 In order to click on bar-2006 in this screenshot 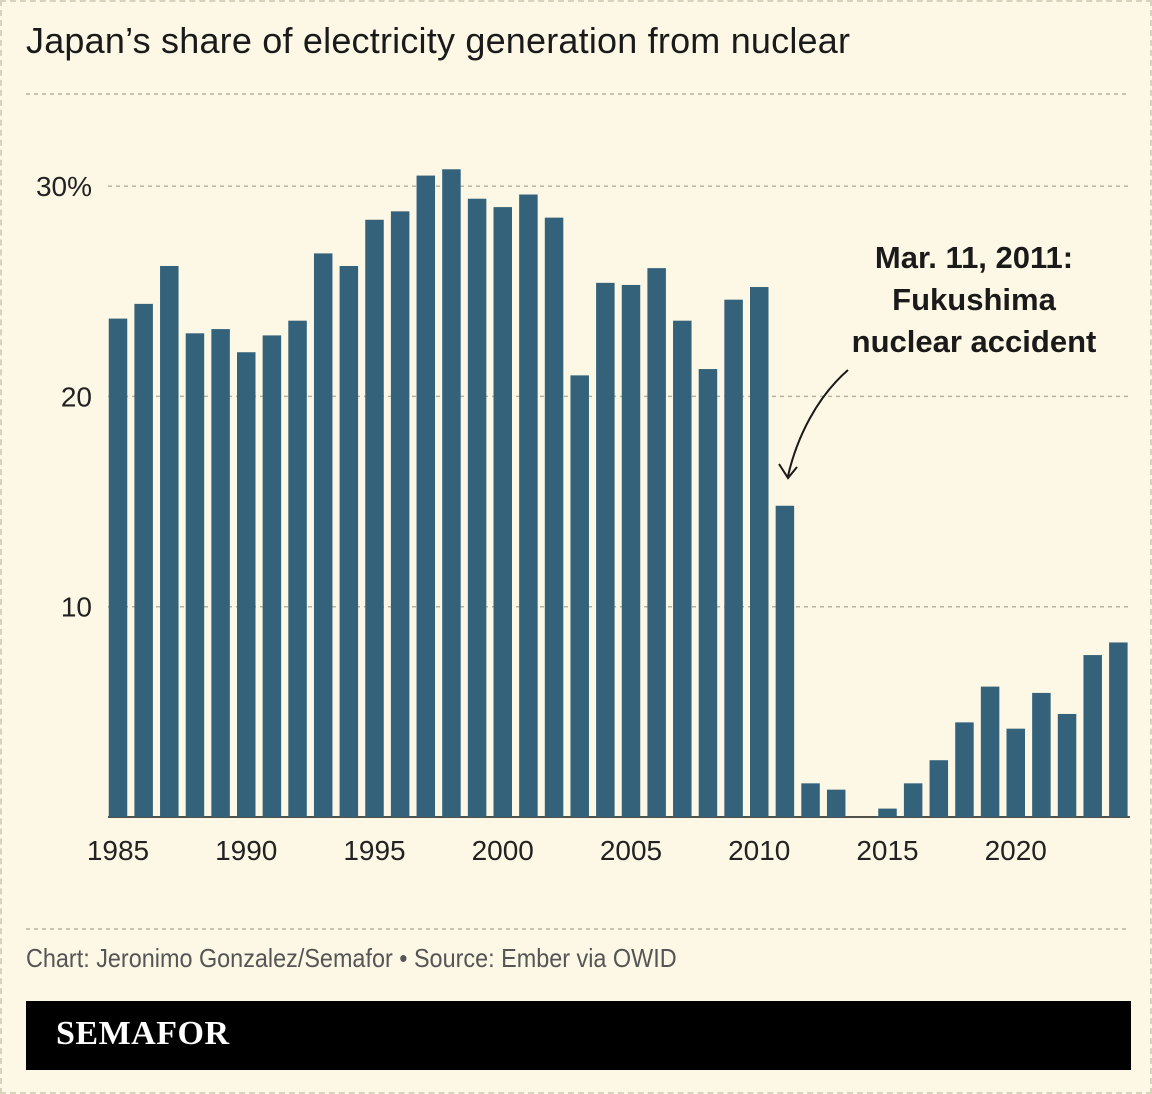, I will do `click(656, 542)`.